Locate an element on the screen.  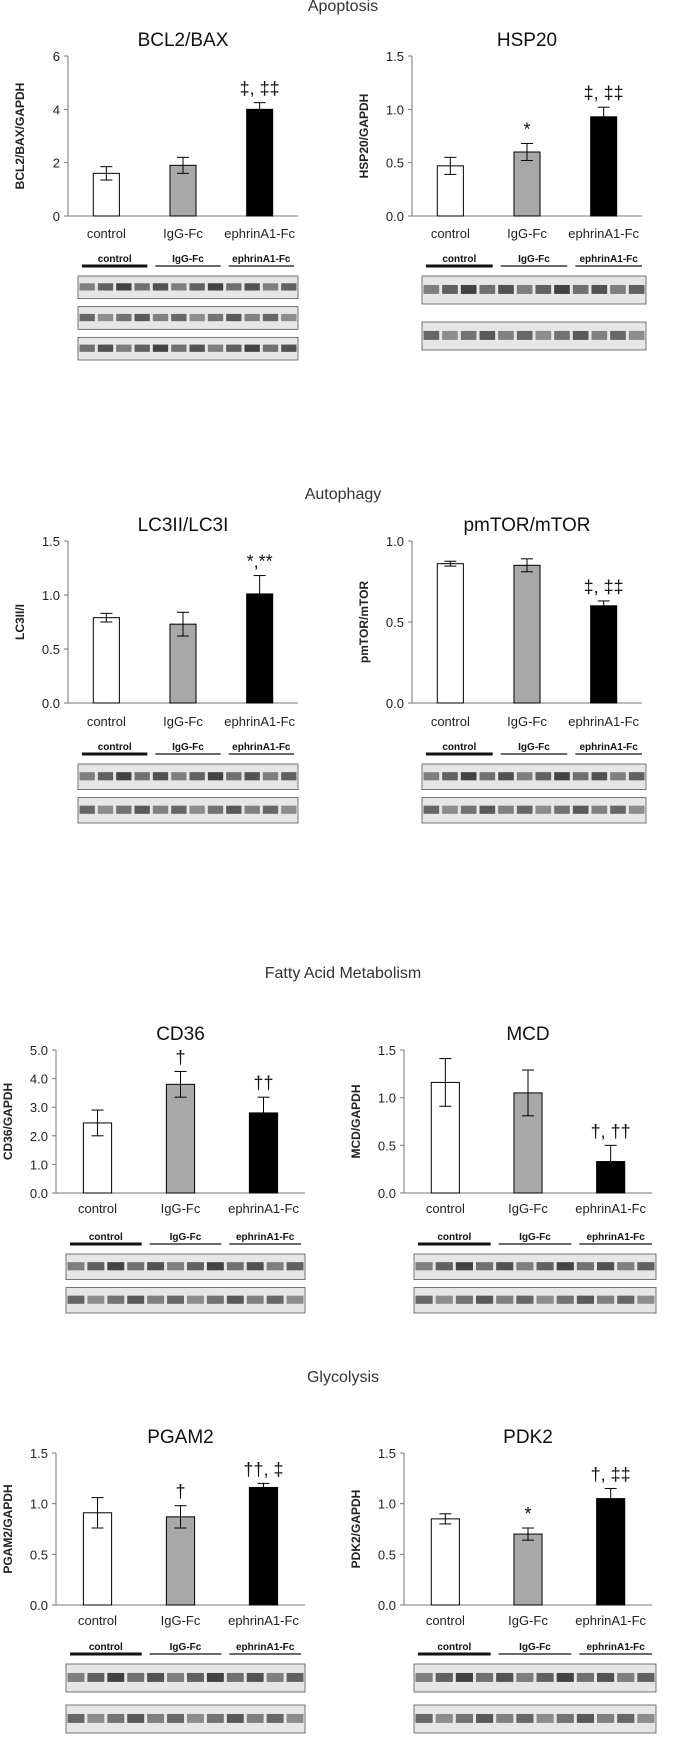
chart-6-category-1: IgG-Fc is located at coordinates (181, 1620).